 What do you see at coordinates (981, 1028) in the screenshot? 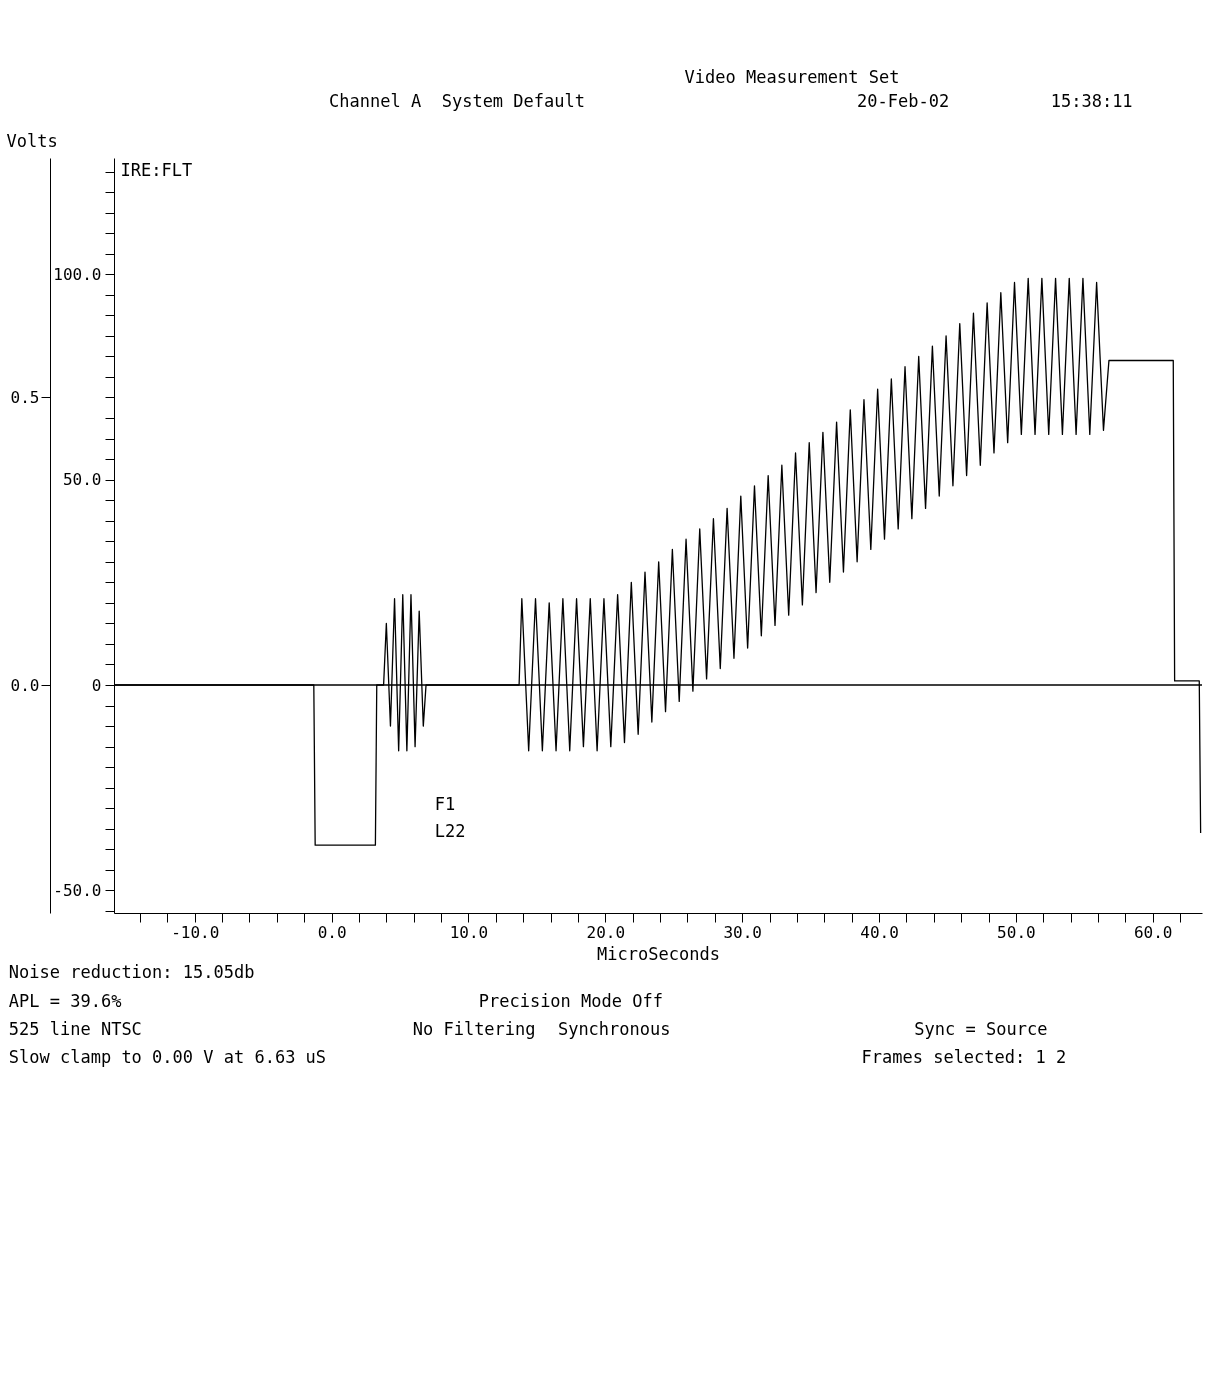
I see `text: Sync = Source` at bounding box center [981, 1028].